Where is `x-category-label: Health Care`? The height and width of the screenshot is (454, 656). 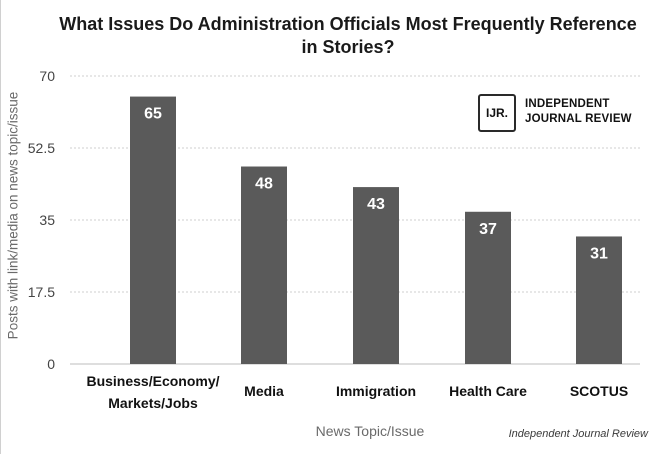 x-category-label: Health Care is located at coordinates (488, 391).